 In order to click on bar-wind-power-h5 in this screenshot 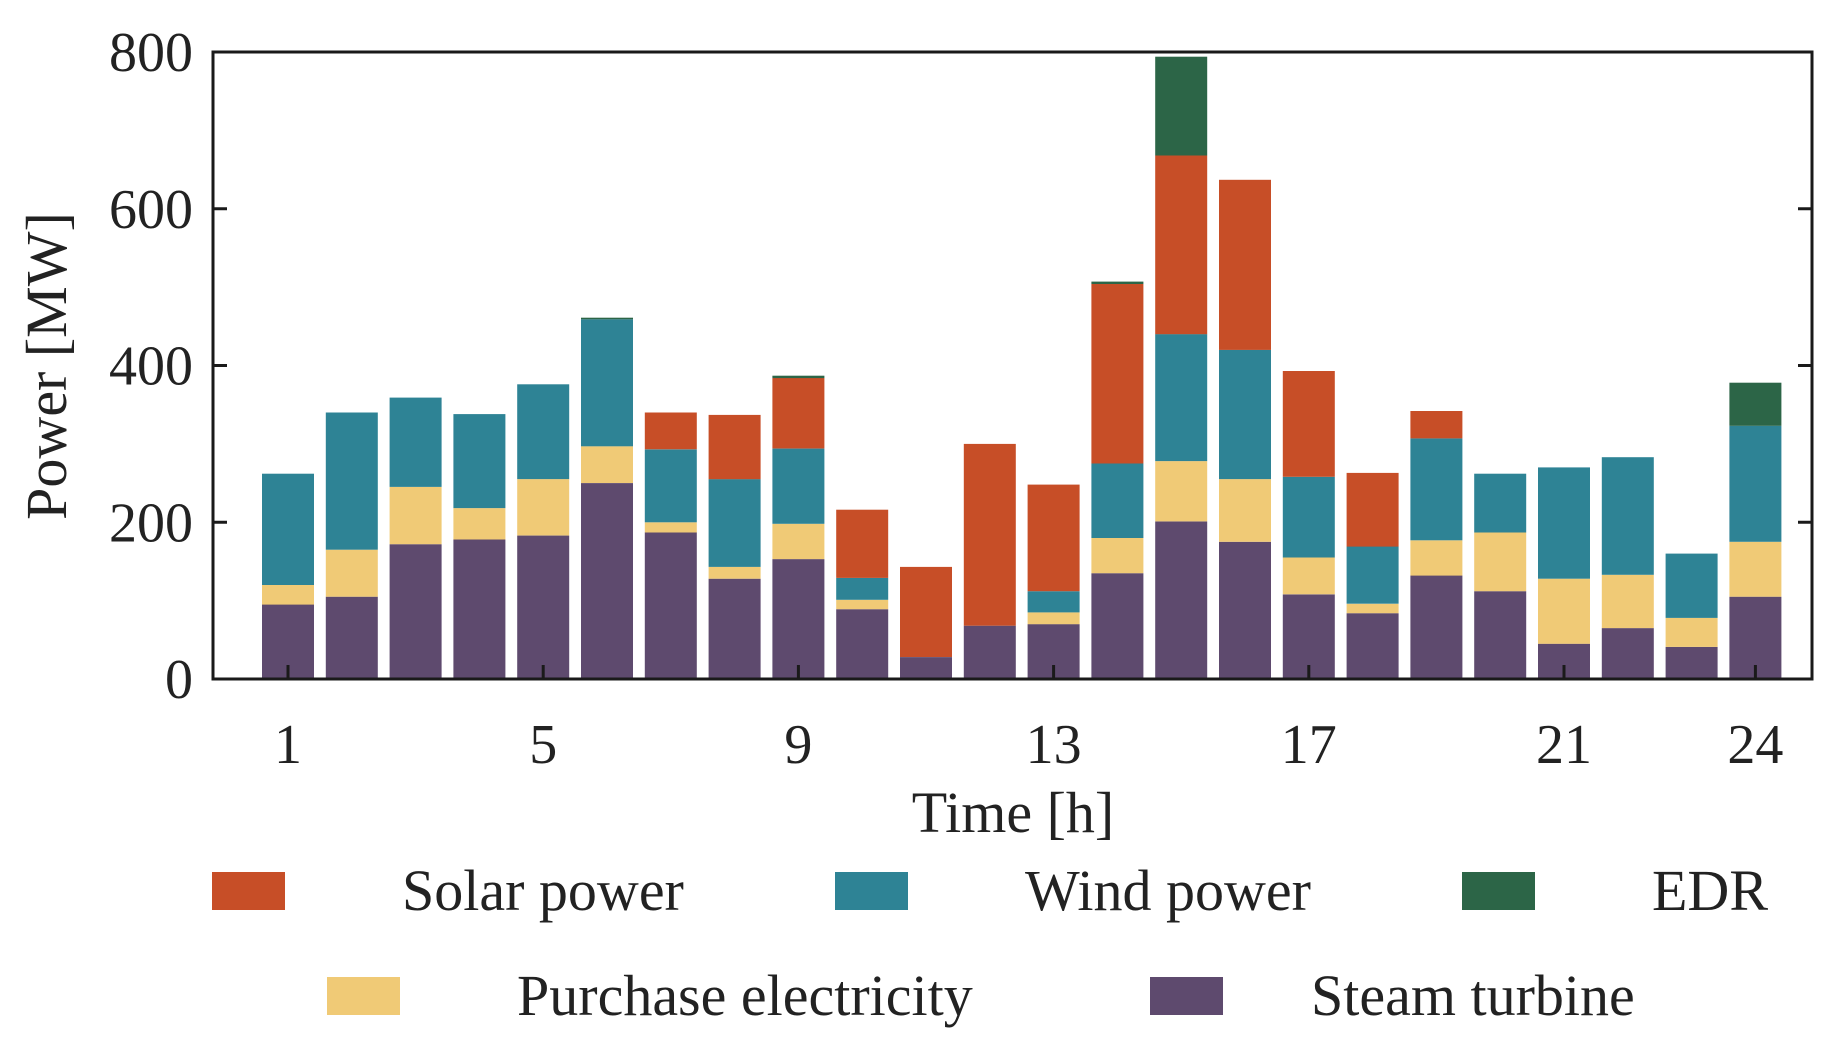, I will do `click(543, 432)`.